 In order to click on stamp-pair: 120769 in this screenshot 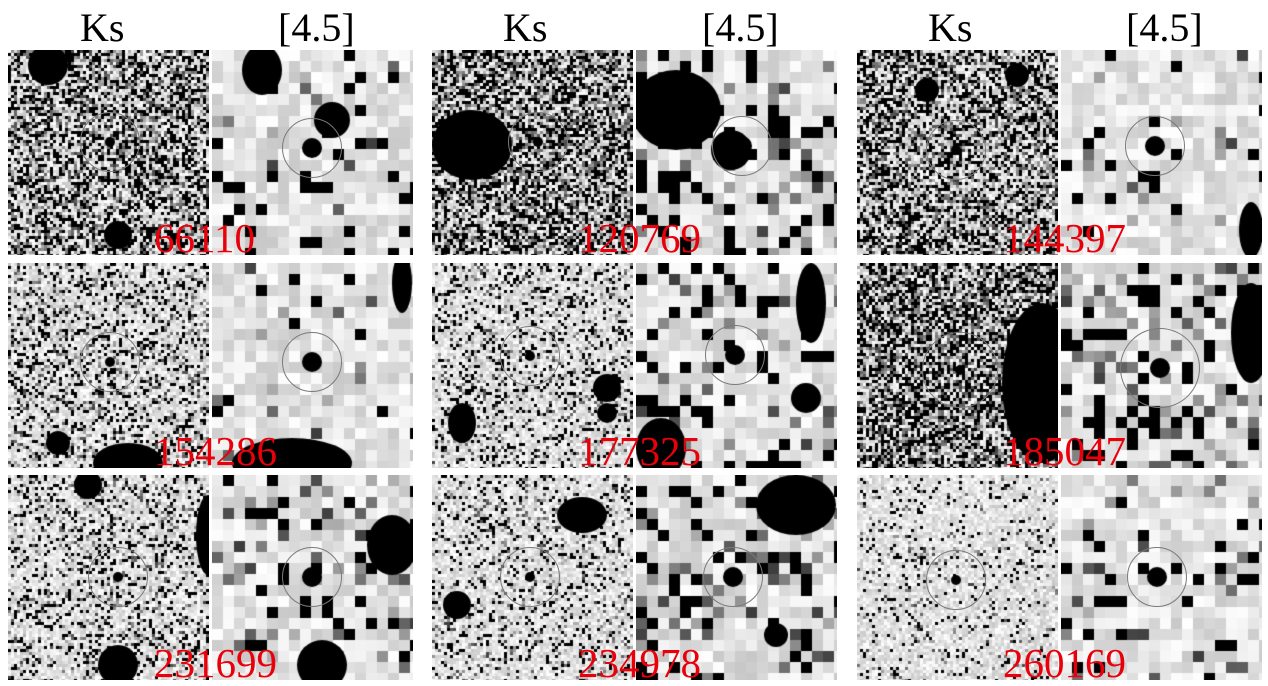, I will do `click(644, 155)`.